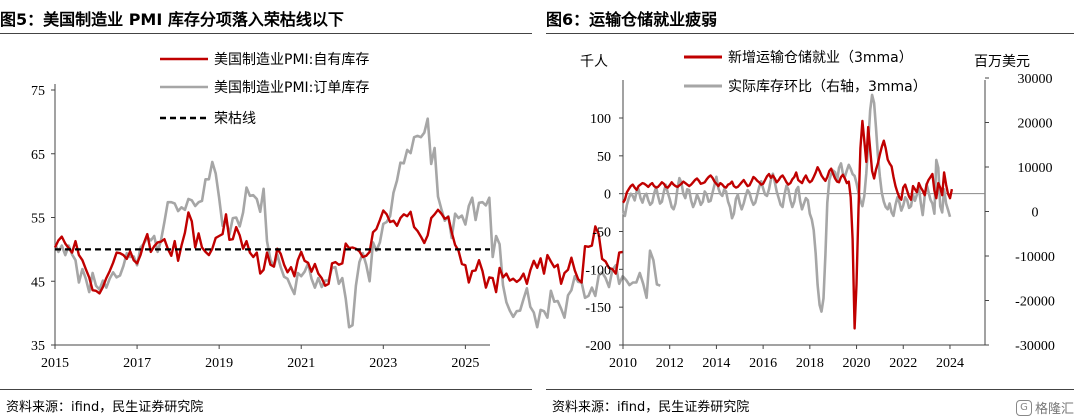 Image resolution: width=1080 pixels, height=419 pixels. I want to click on left-source-note: 资料来源：ifind，民生证券研究院, so click(105, 407).